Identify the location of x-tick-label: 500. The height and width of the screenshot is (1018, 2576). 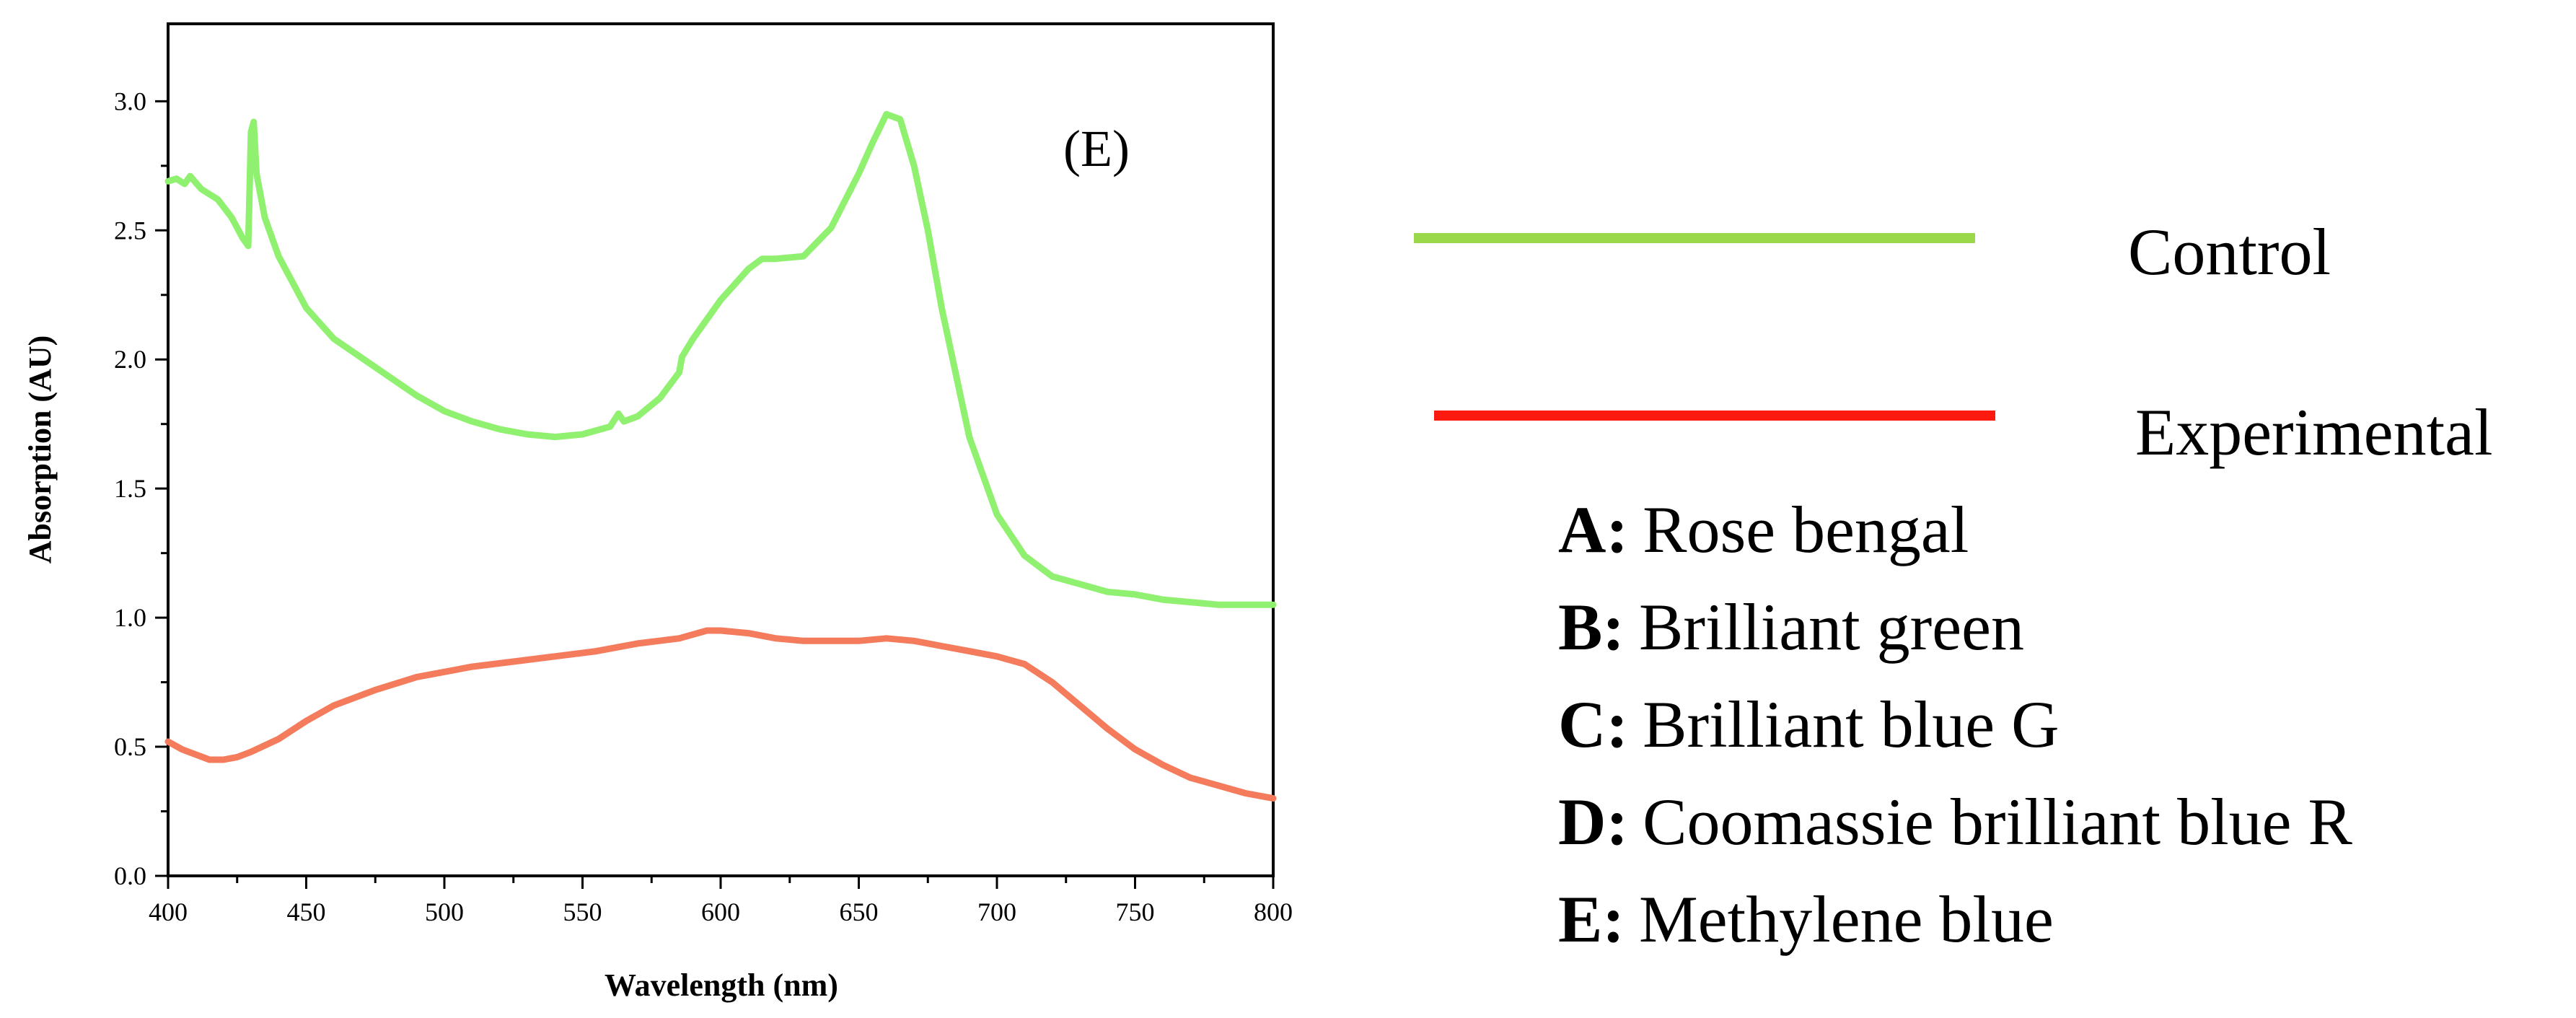
(444, 912).